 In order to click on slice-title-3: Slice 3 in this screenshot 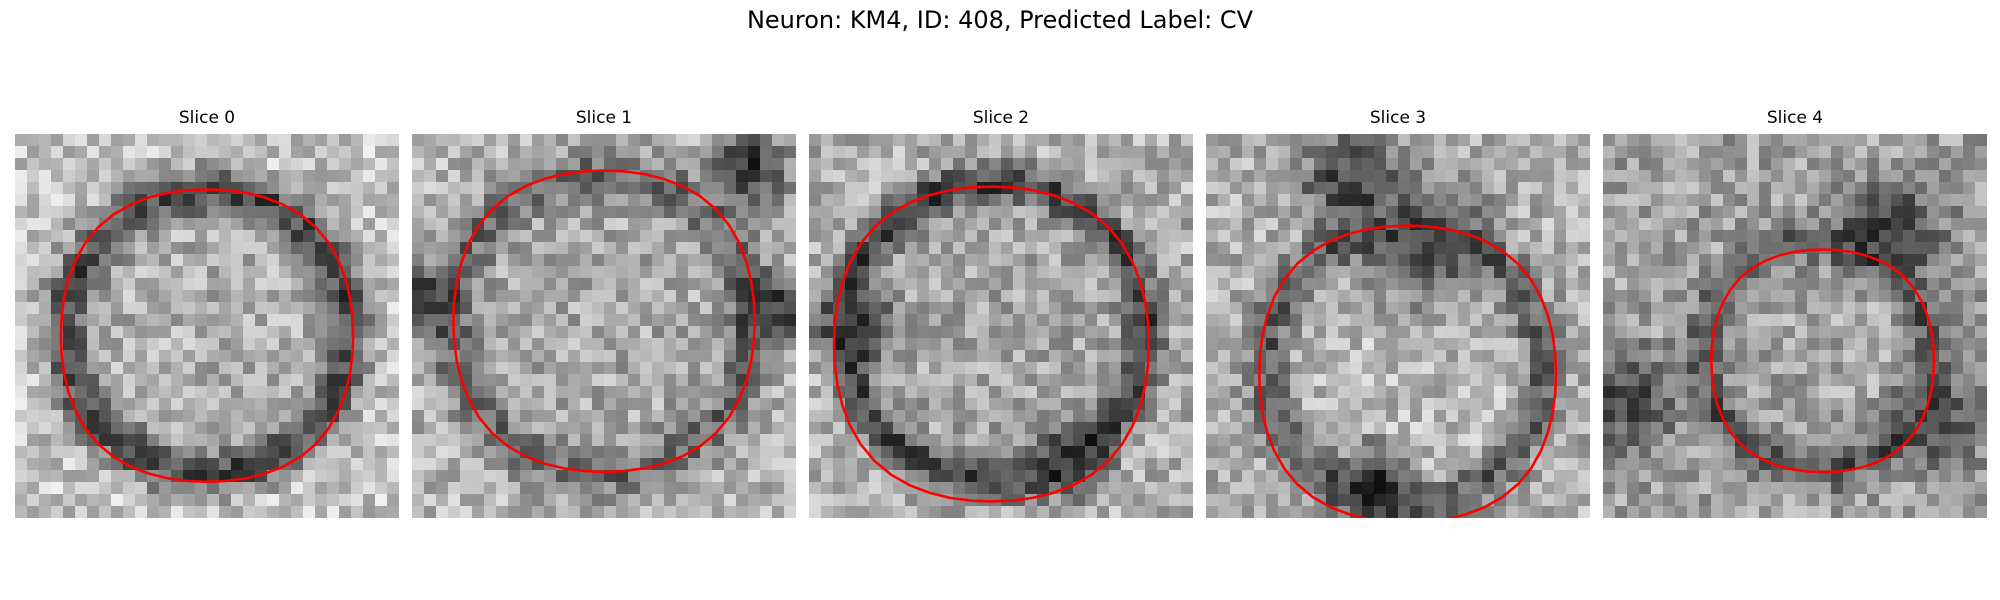, I will do `click(1398, 118)`.